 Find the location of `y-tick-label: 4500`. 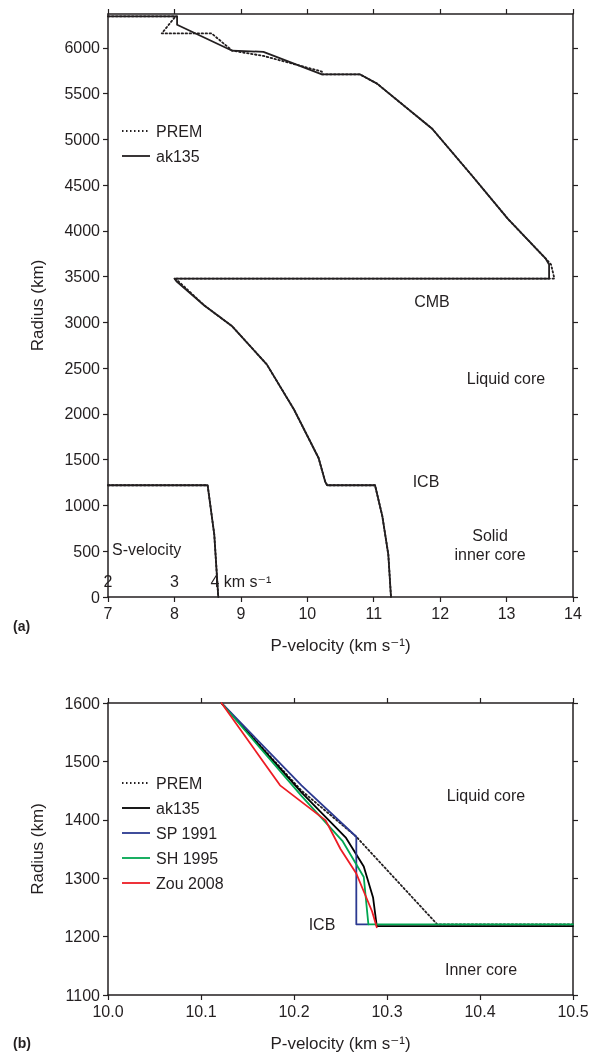

y-tick-label: 4500 is located at coordinates (82, 185).